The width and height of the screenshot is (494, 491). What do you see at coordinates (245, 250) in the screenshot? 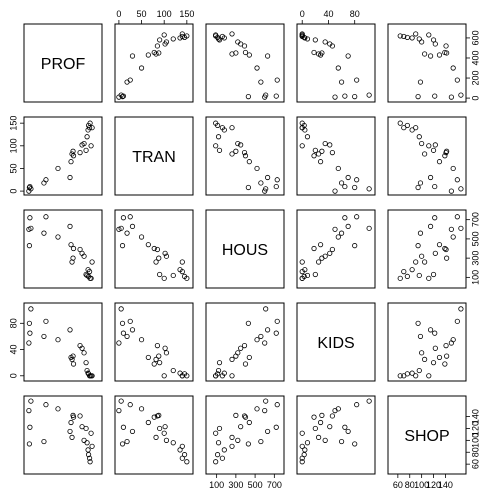
I see `variable-label-hous: HOUS` at bounding box center [245, 250].